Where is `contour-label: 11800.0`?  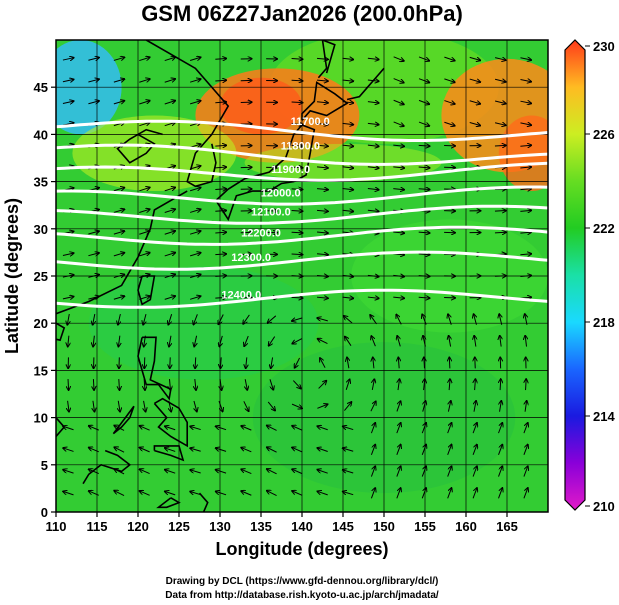 contour-label: 11800.0 is located at coordinates (300, 147).